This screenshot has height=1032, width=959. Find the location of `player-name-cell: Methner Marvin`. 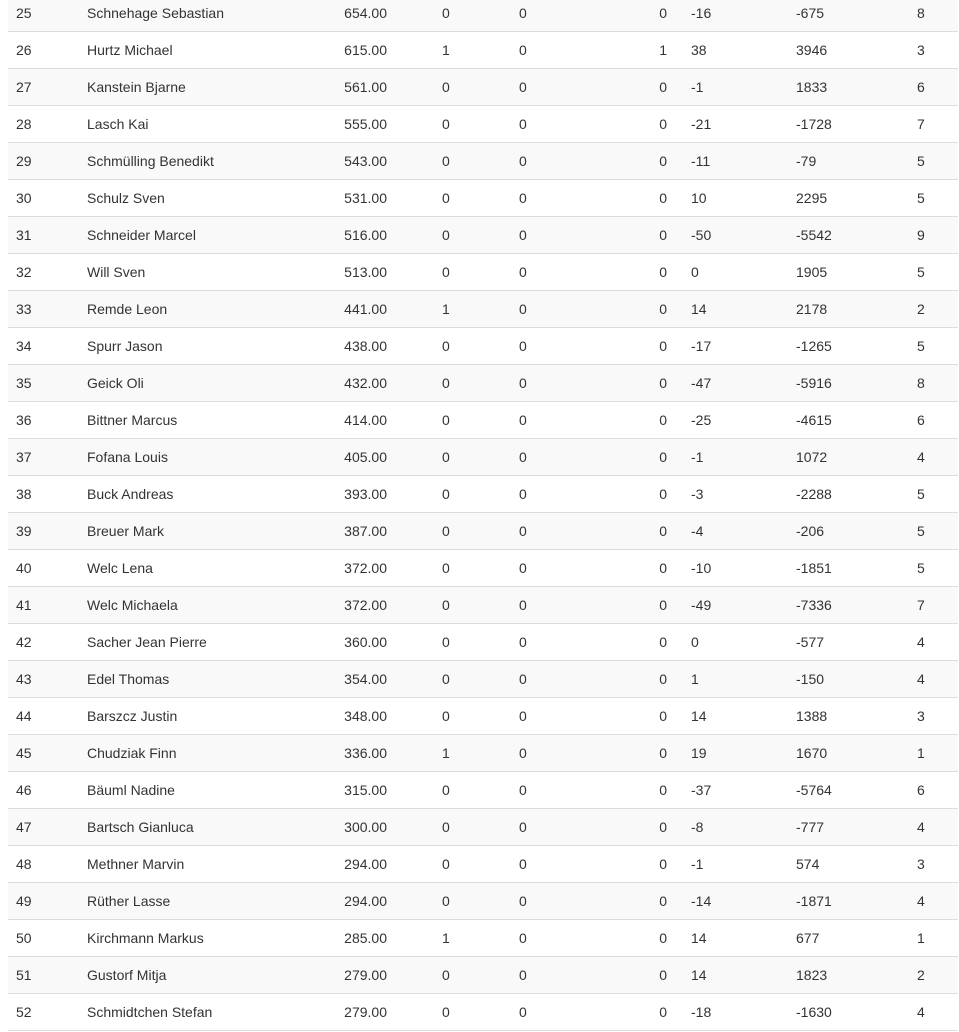

player-name-cell: Methner Marvin is located at coordinates (136, 864).